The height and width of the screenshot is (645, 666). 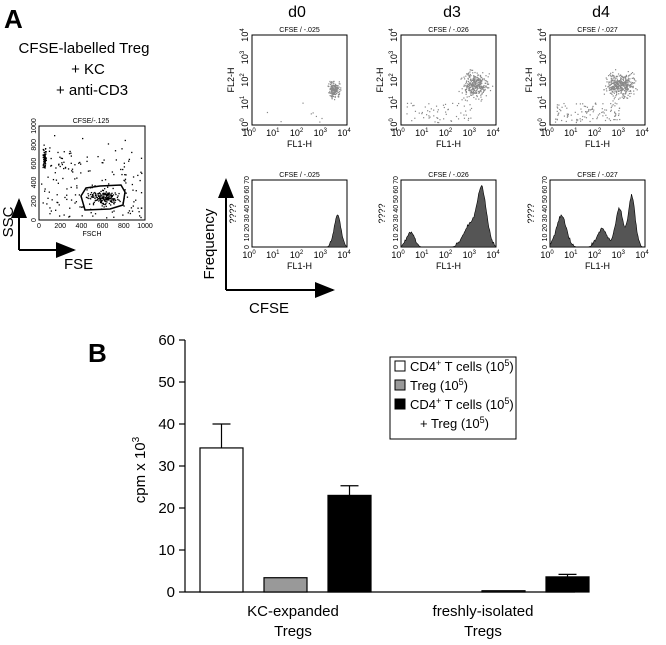 I want to click on histogram-ylabel: ????, so click(x=531, y=213).